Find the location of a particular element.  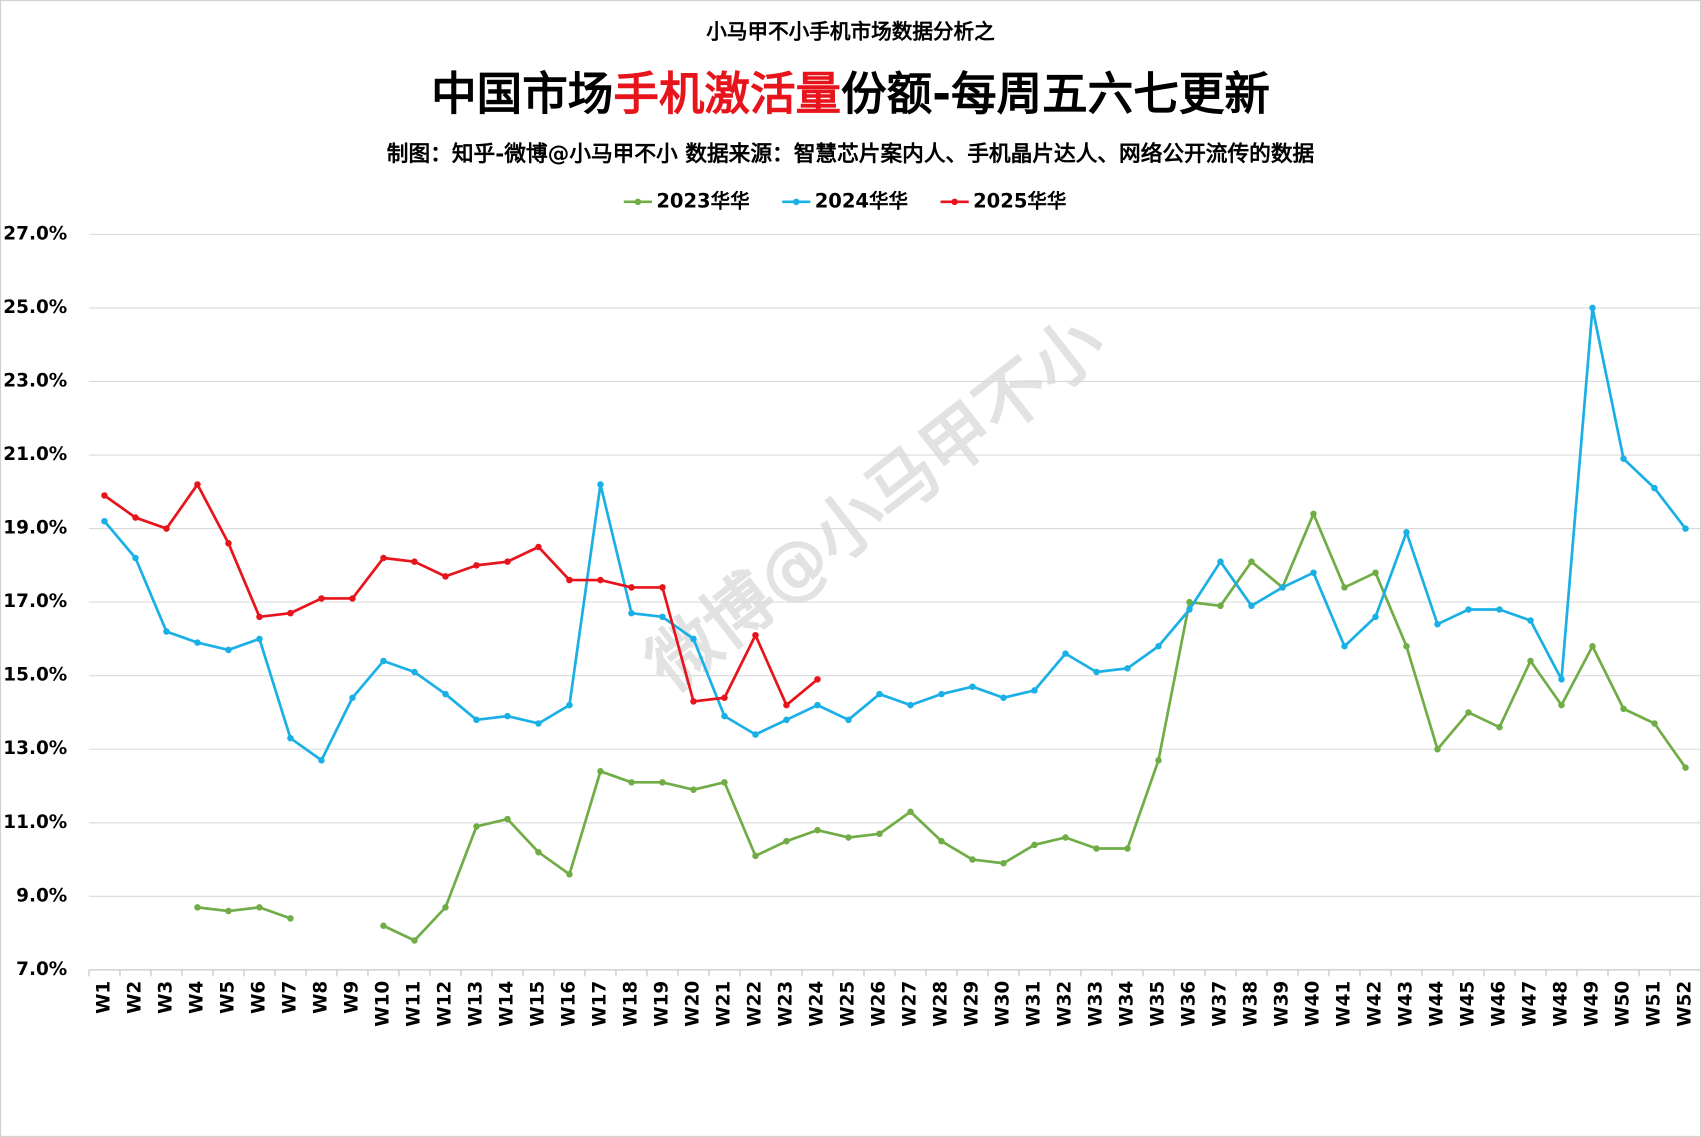

x-tick-label: W16 is located at coordinates (568, 1004).